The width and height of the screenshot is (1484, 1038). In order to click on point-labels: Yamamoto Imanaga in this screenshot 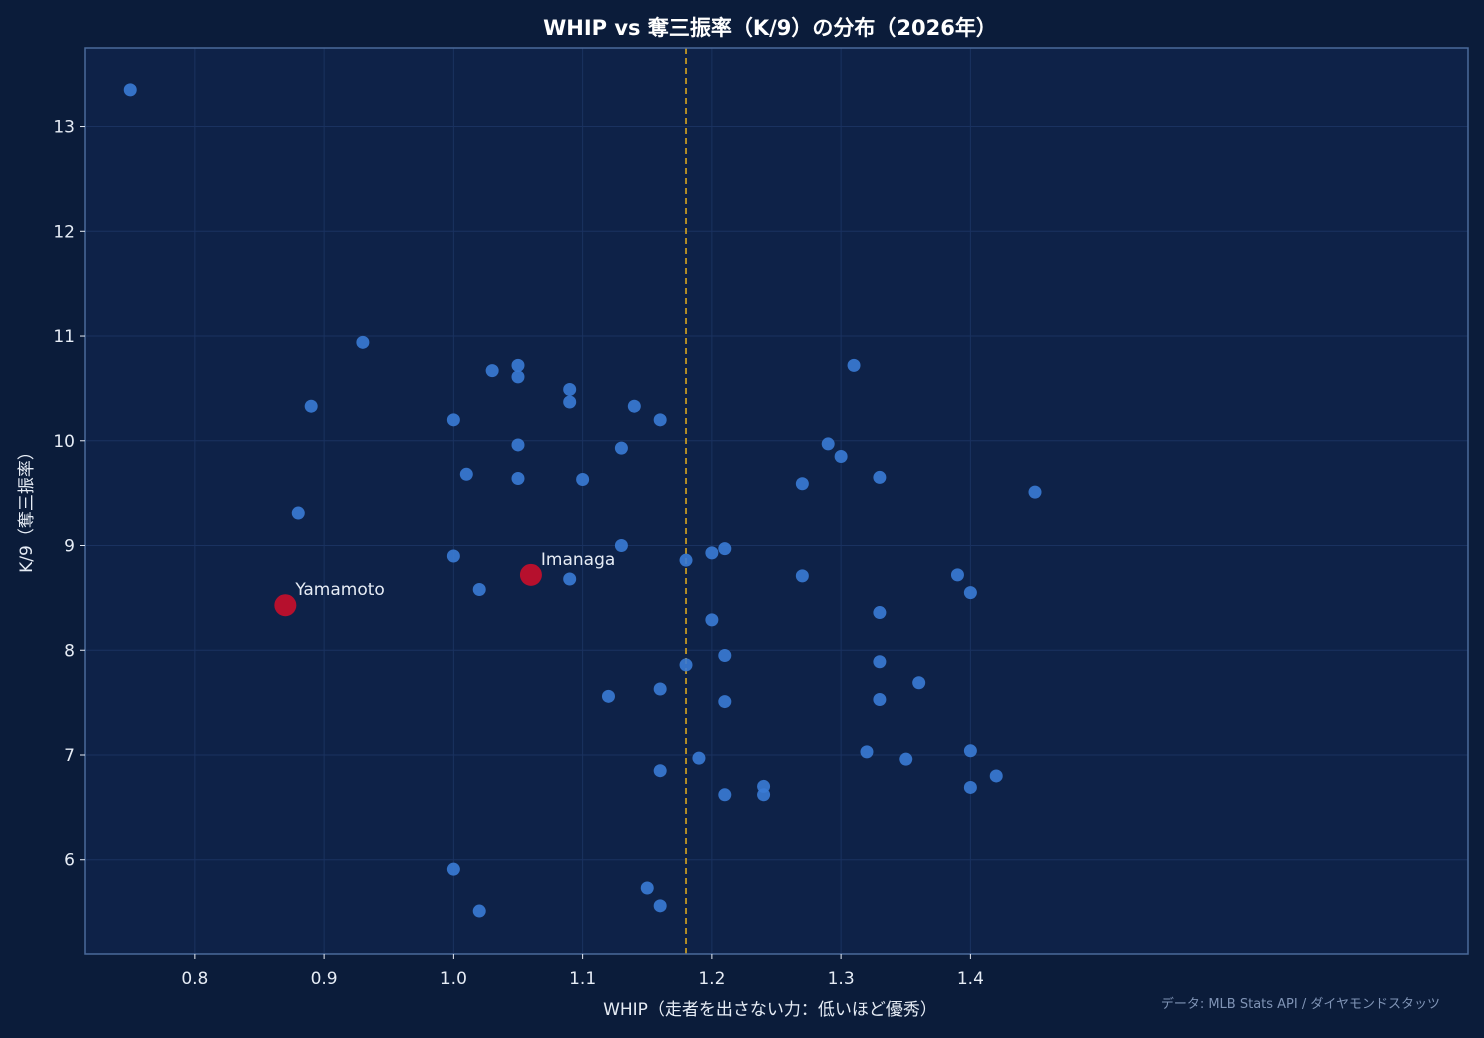, I will do `click(454, 575)`.